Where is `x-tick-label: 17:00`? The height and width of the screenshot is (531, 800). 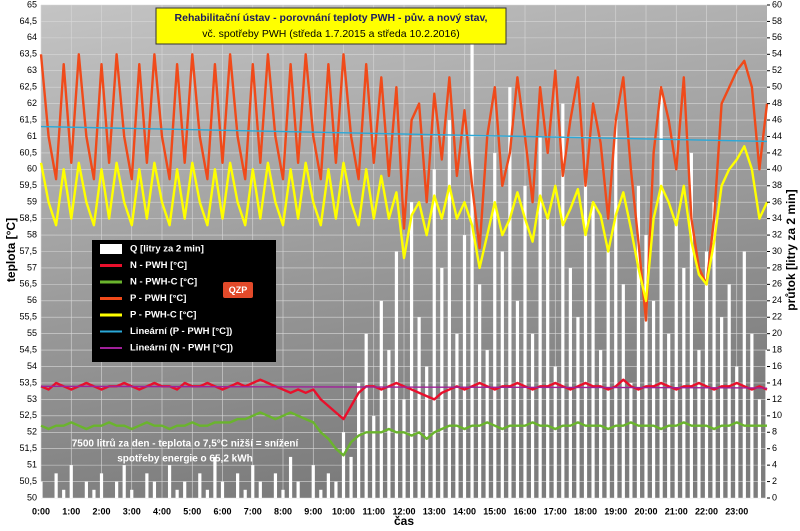 x-tick-label: 17:00 is located at coordinates (555, 511).